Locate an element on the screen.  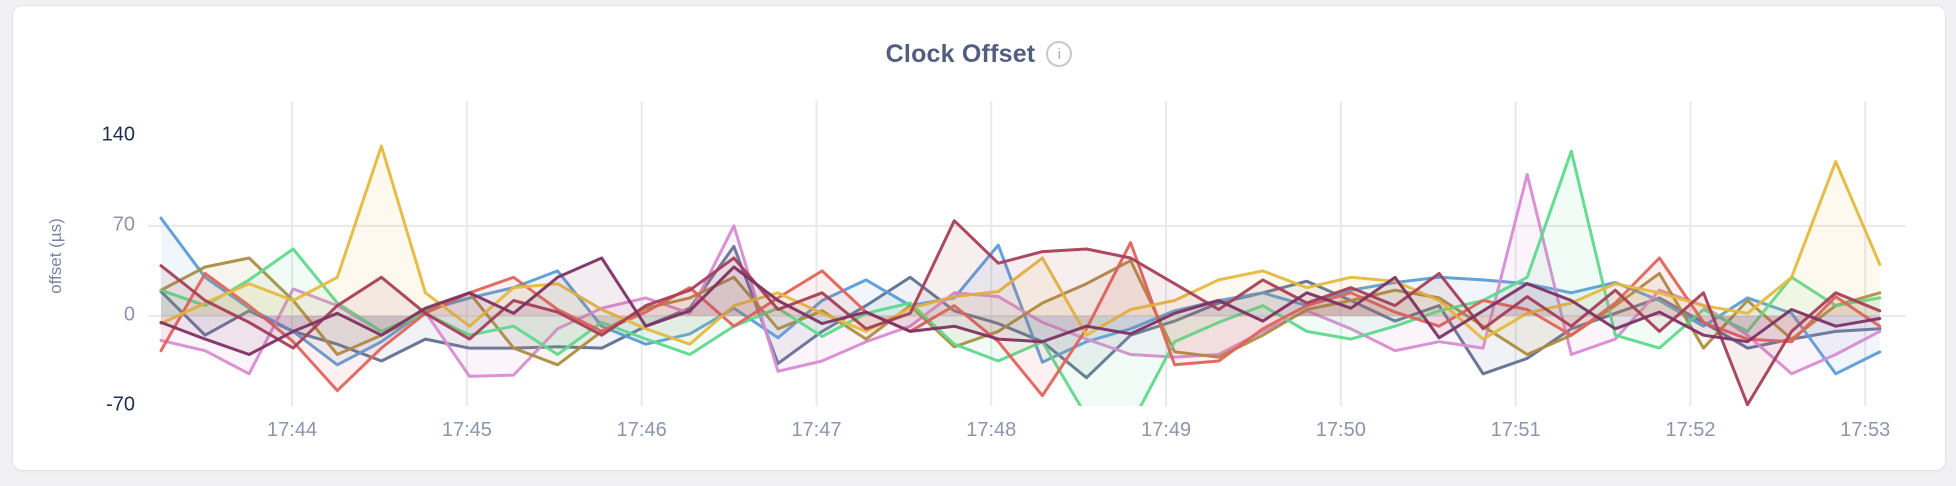
x-tick-label: 17:53 is located at coordinates (1865, 430).